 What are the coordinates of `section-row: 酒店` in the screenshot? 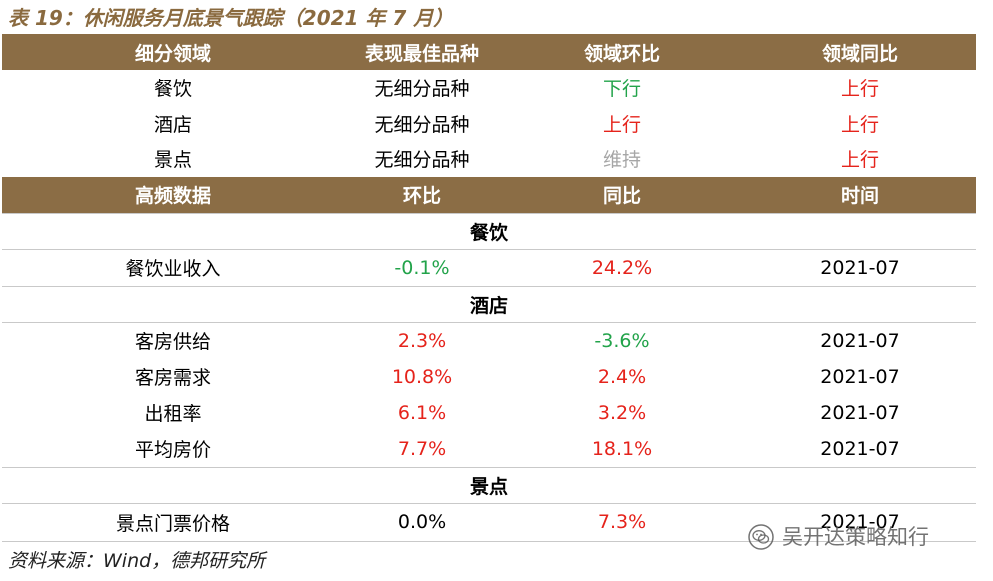 It's located at (489, 304).